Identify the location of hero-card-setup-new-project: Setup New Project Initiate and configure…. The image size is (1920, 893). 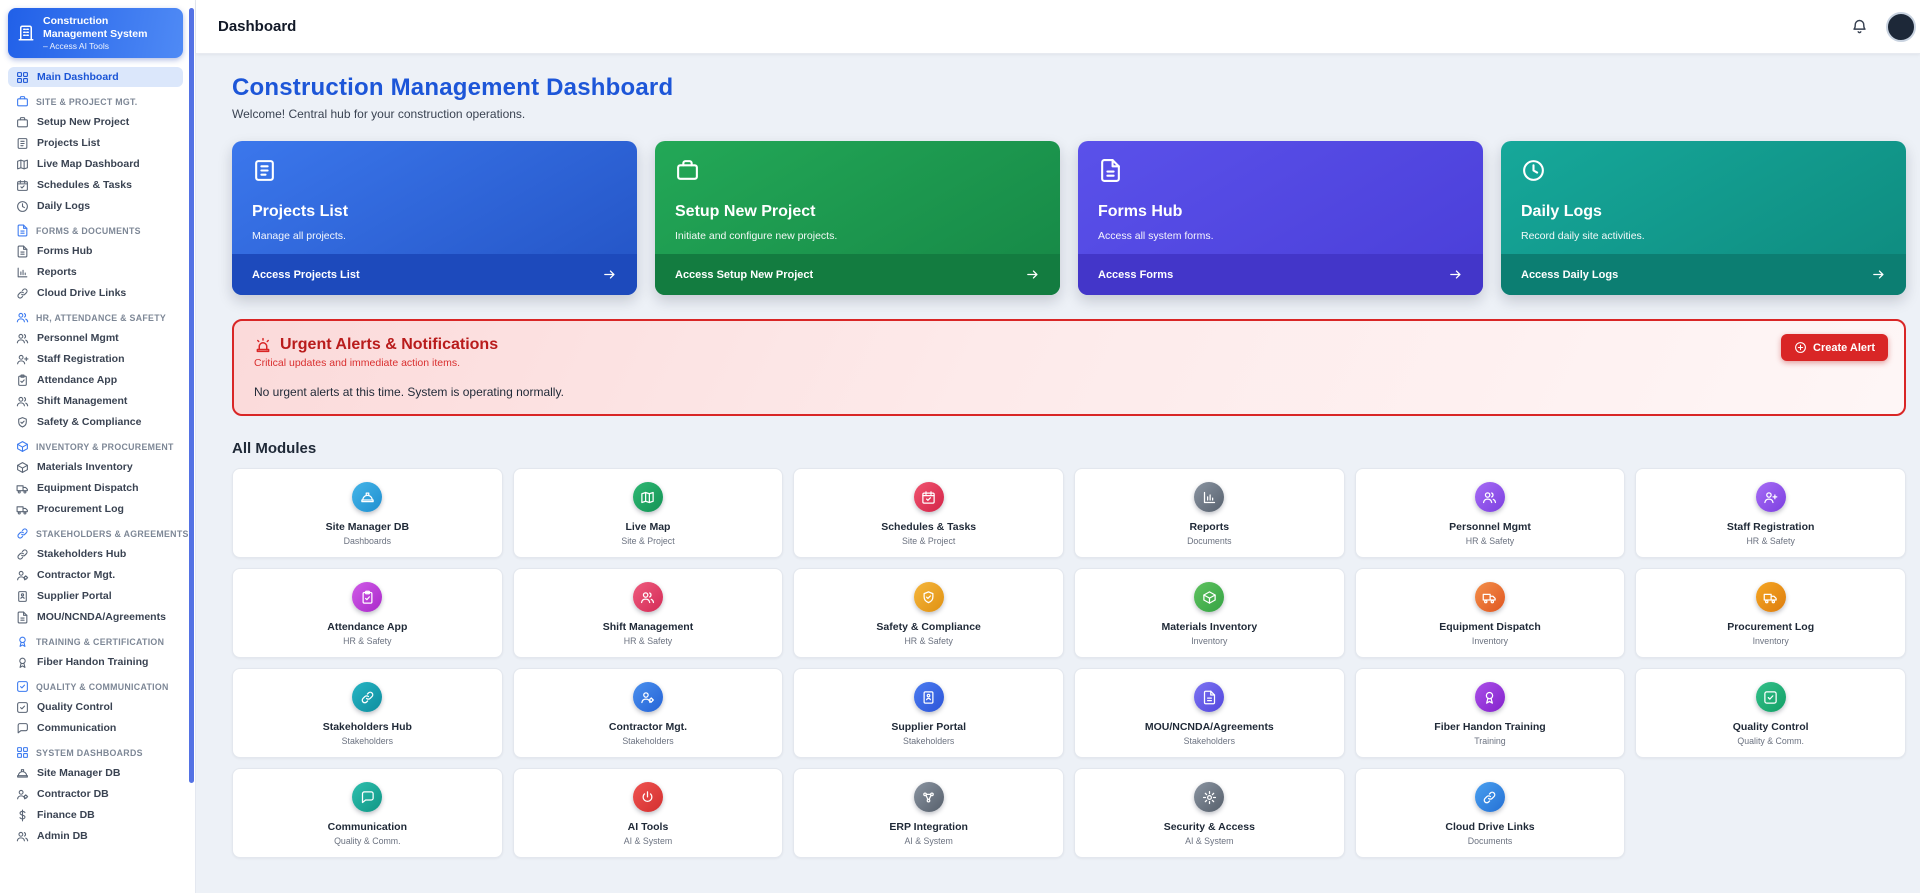
(857, 218).